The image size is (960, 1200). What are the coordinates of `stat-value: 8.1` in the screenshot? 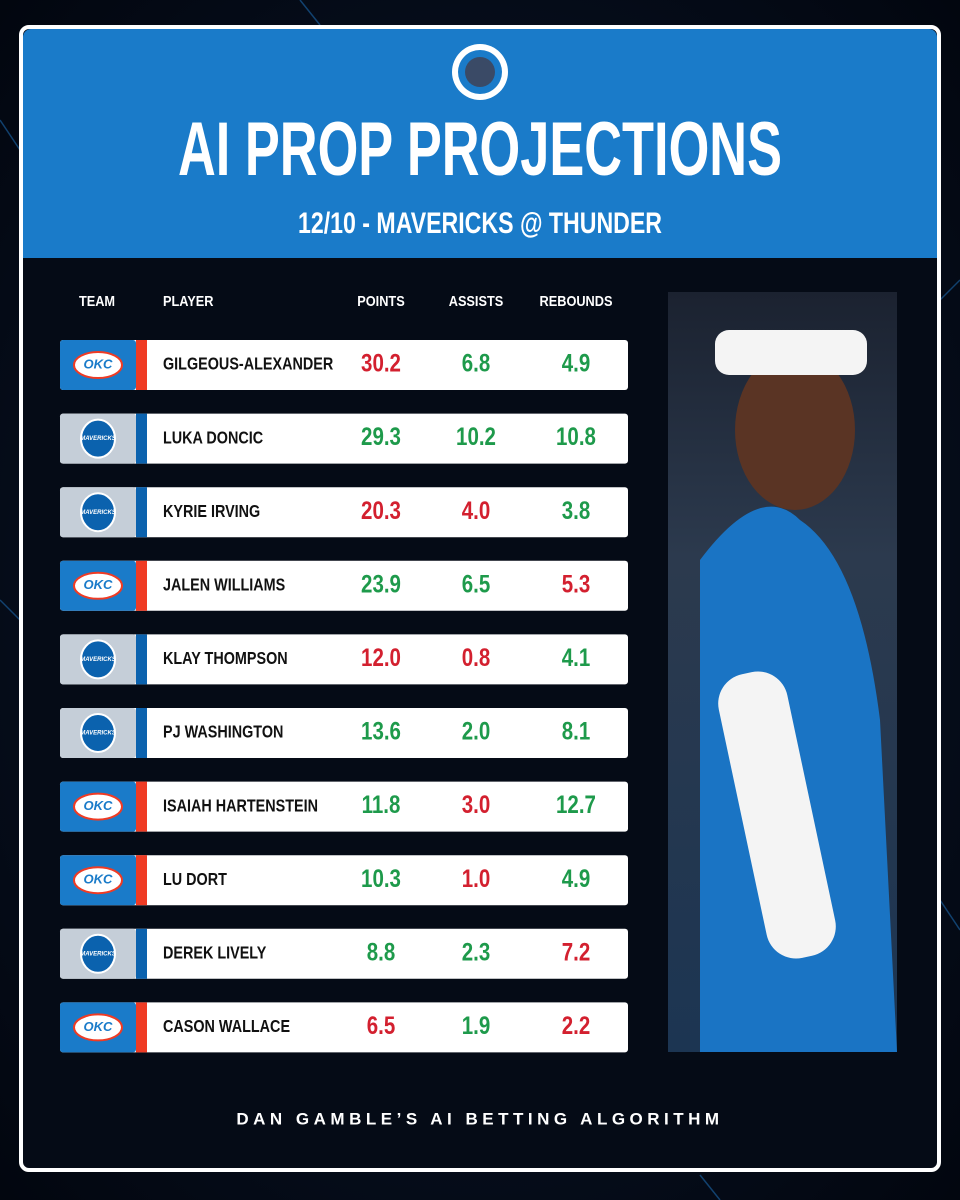 It's located at (576, 731).